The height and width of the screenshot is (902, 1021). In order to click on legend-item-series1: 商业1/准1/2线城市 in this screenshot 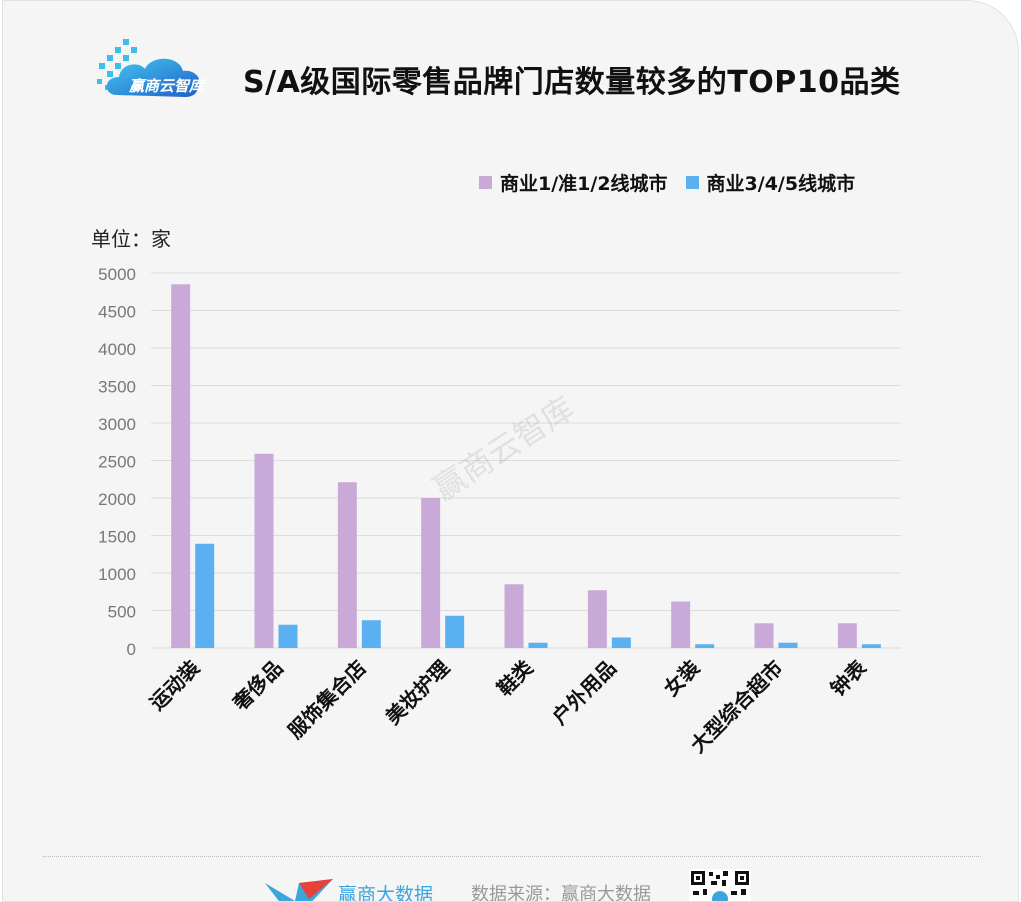, I will do `click(573, 182)`.